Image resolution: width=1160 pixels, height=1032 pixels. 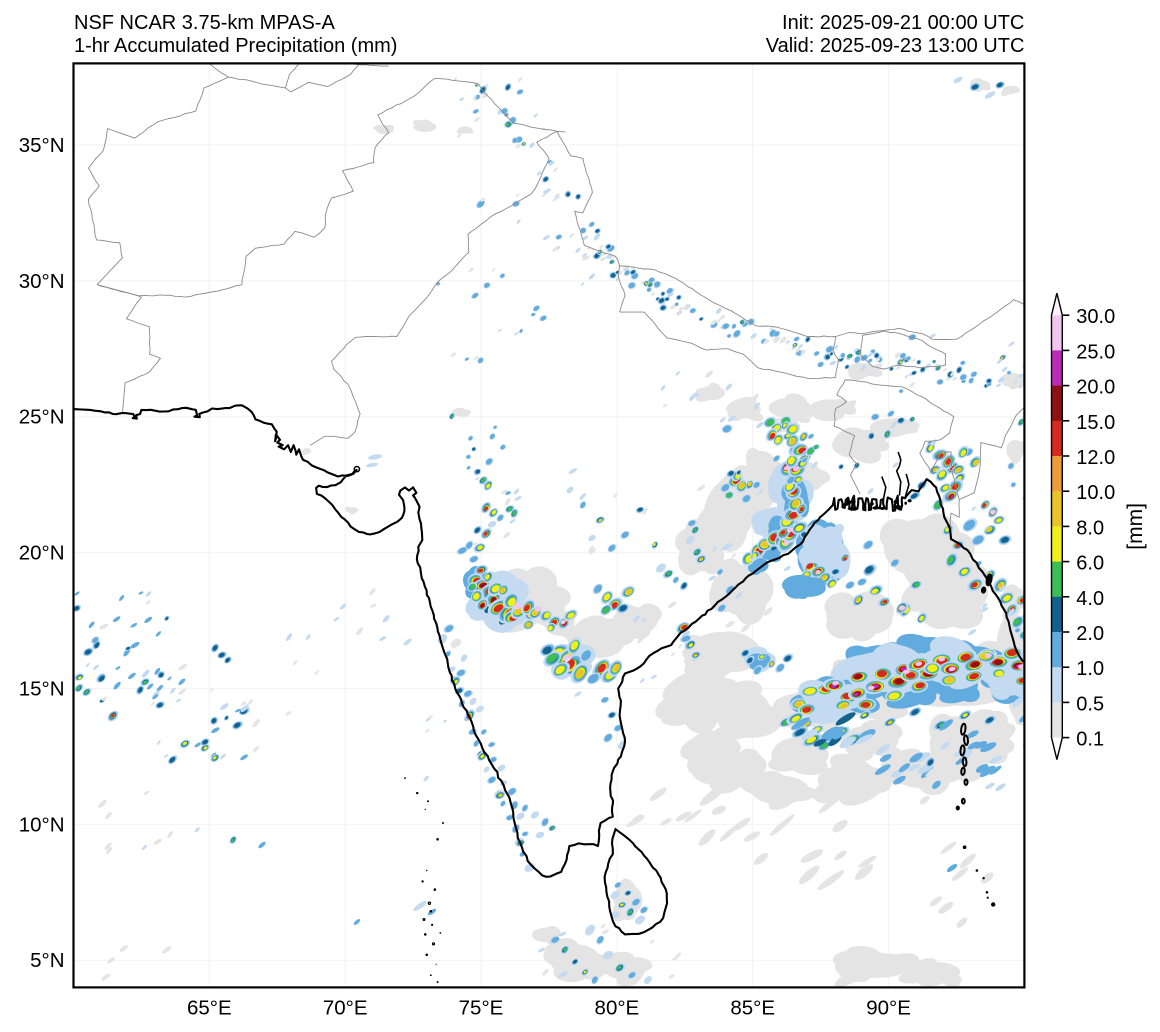 I want to click on svg-text: 10.0, so click(x=1095, y=493).